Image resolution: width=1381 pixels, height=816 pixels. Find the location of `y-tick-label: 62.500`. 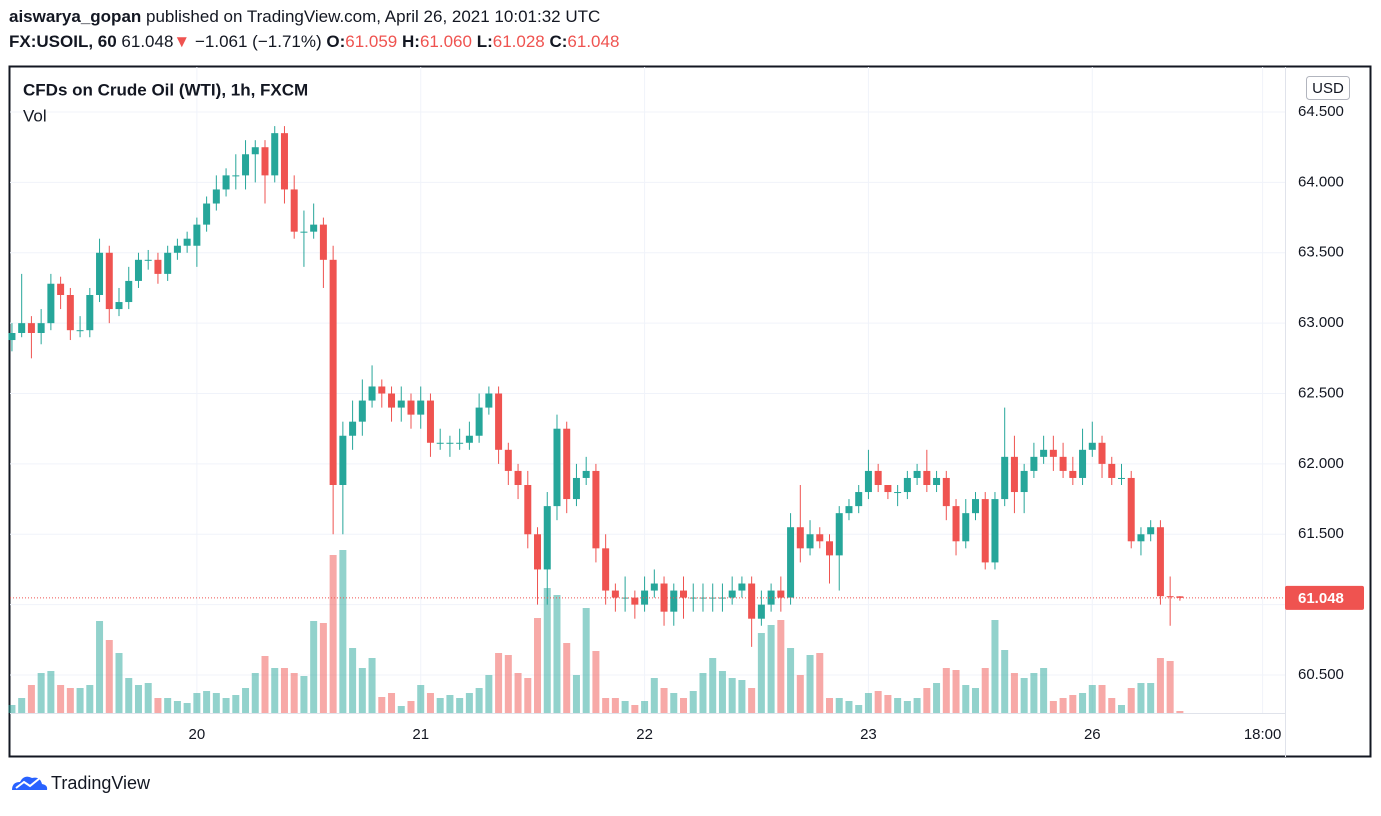

y-tick-label: 62.500 is located at coordinates (1321, 392).